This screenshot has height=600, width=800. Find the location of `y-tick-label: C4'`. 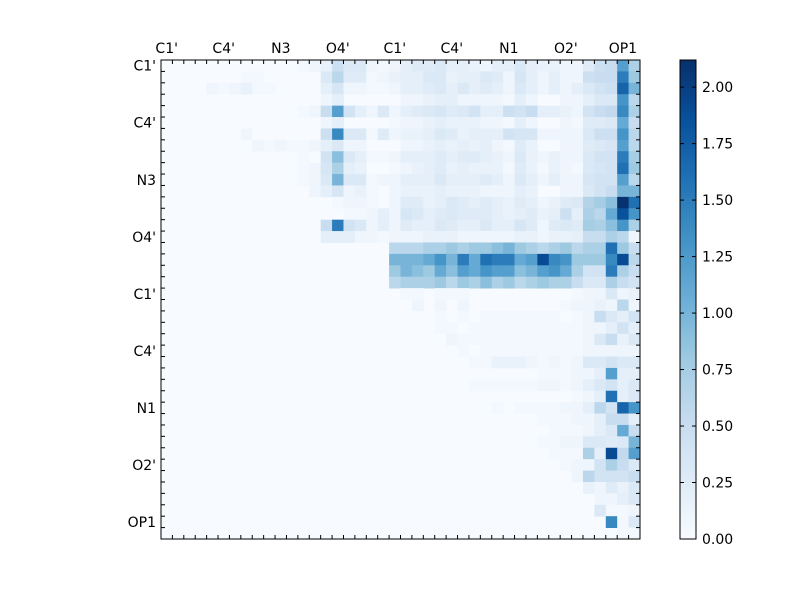

y-tick-label: C4' is located at coordinates (144, 124).